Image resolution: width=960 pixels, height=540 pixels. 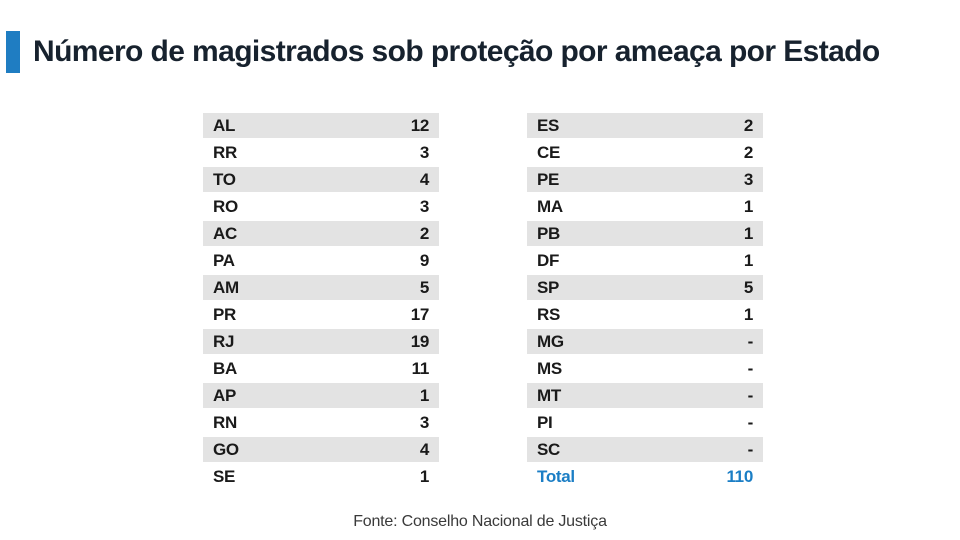 I want to click on total-row: Total 110, so click(x=645, y=476).